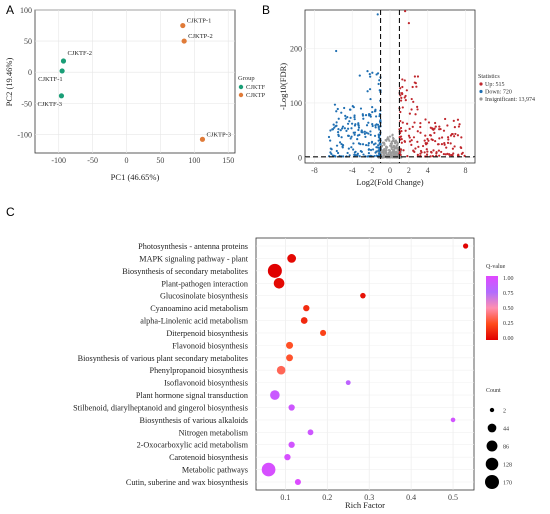 The height and width of the screenshot is (514, 550). Describe the element at coordinates (506, 430) in the screenshot. I see `count-legend-label: 44` at that location.